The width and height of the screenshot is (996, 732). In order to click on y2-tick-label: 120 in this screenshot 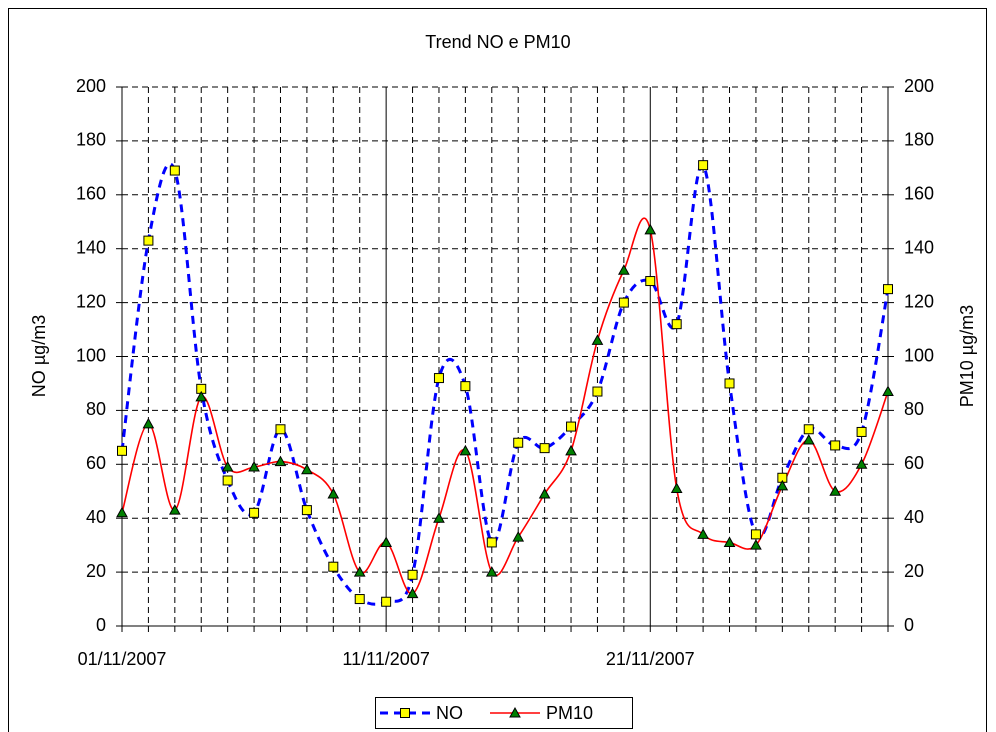, I will do `click(919, 301)`.